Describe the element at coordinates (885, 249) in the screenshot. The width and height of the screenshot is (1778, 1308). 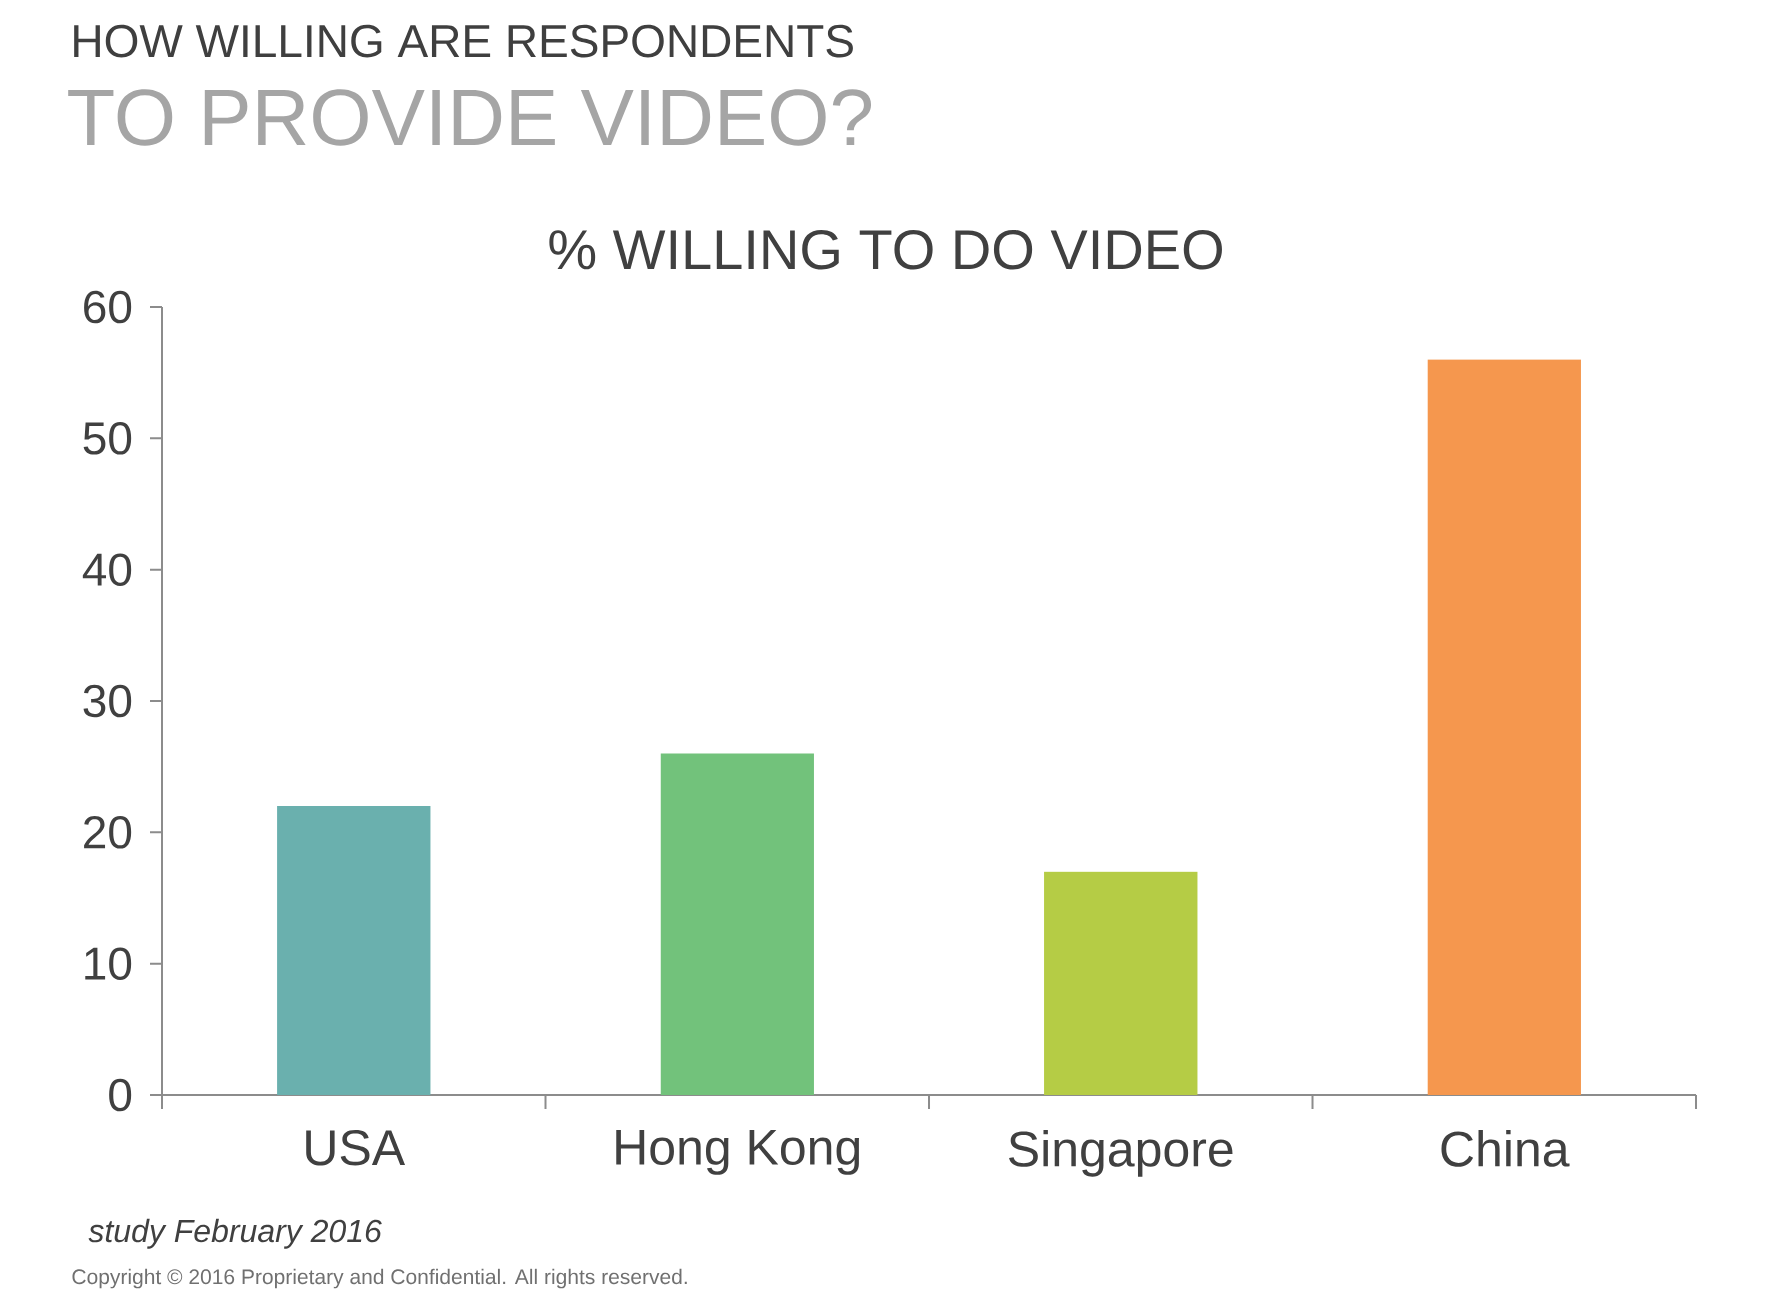
I see `y-axis-title: % WILLING TO DO VIDEO` at that location.